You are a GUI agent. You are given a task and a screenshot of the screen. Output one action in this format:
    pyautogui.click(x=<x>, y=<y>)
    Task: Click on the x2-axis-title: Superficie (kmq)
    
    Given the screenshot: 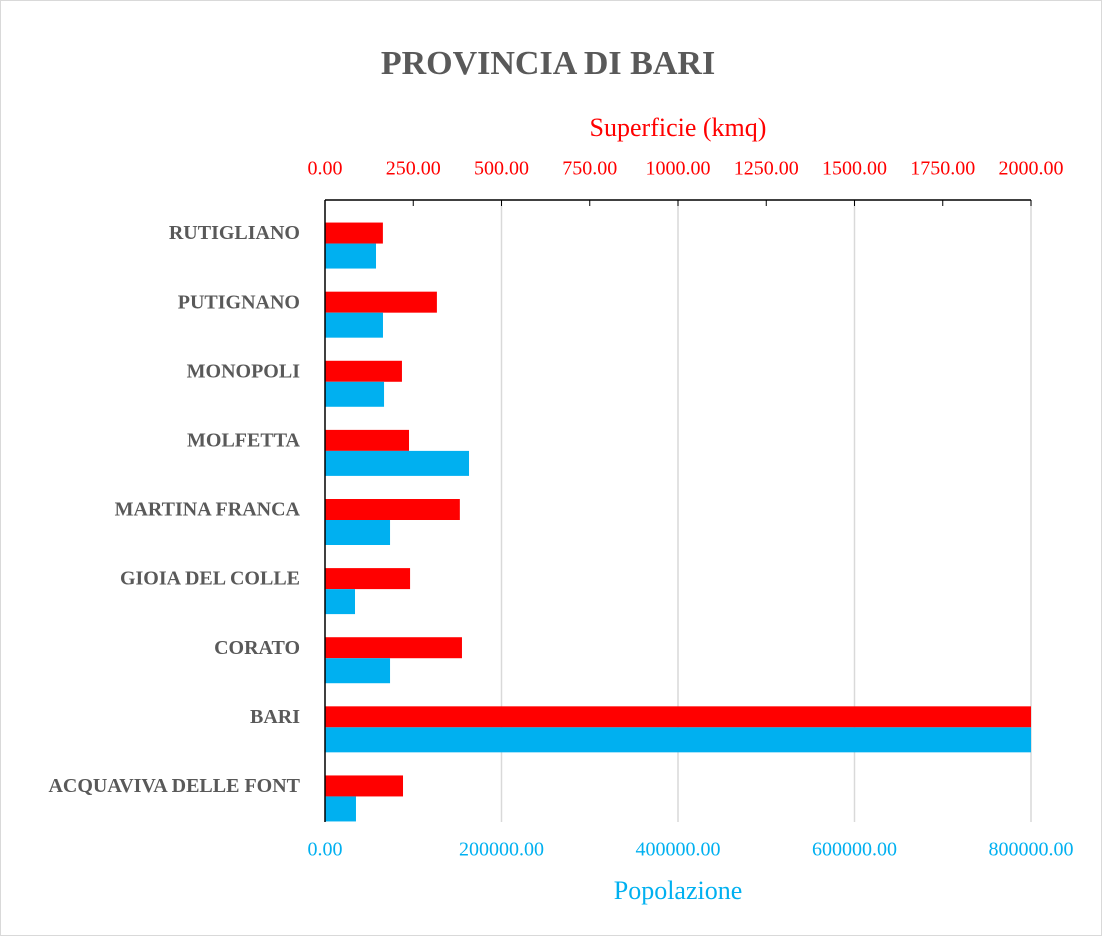 What is the action you would take?
    pyautogui.click(x=678, y=127)
    